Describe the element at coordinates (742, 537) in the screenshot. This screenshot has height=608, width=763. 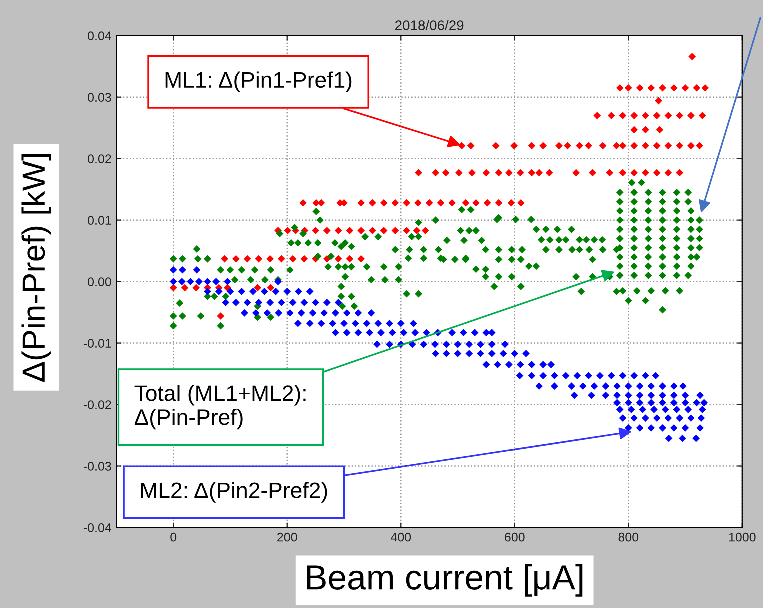
I see `x-tick-label: 1000` at that location.